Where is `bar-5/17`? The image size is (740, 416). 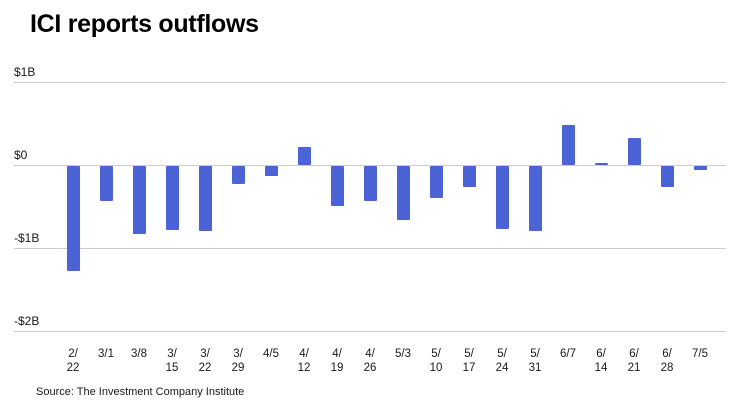 bar-5/17 is located at coordinates (469, 176).